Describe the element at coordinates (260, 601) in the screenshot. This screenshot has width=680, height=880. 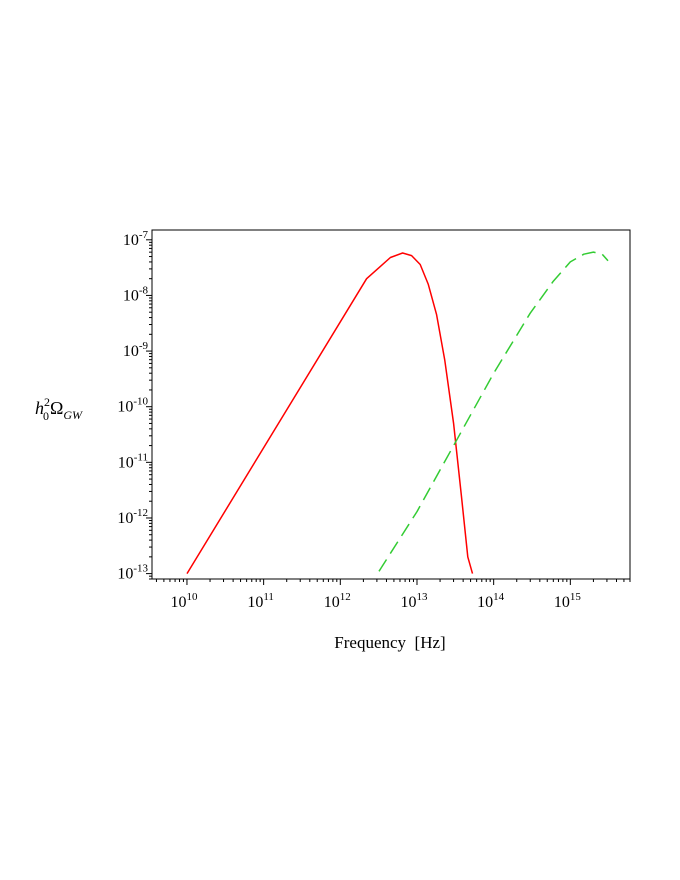
I see `x-tick-label: 1011` at that location.